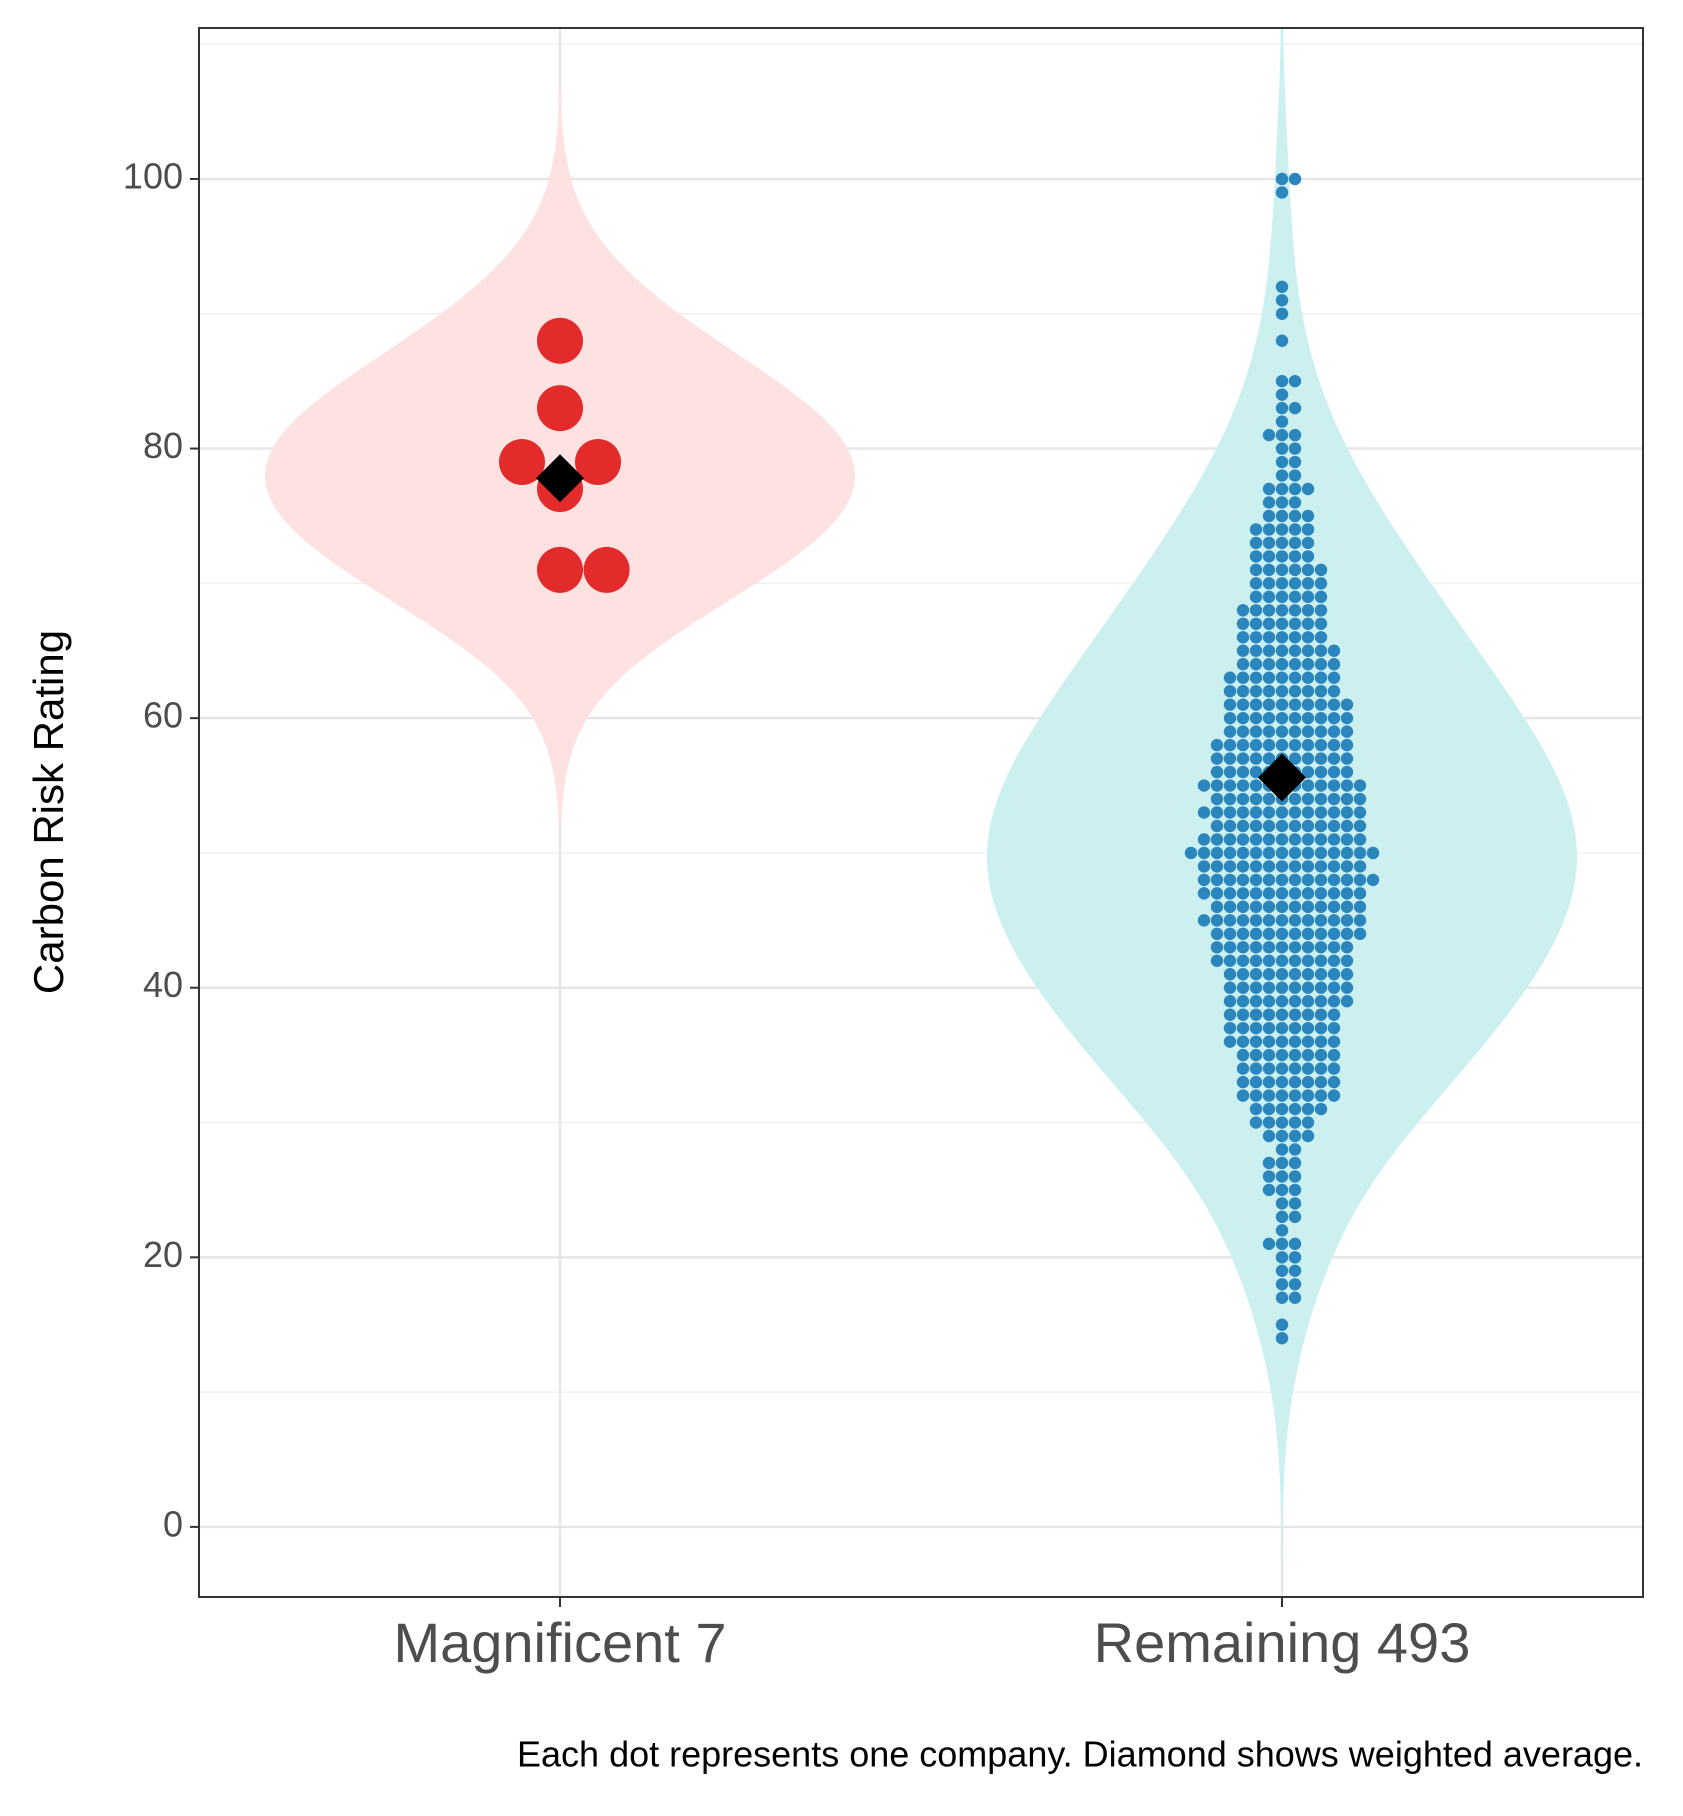 The image size is (1683, 1816). What do you see at coordinates (163, 1254) in the screenshot?
I see `y-tick-label: 20` at bounding box center [163, 1254].